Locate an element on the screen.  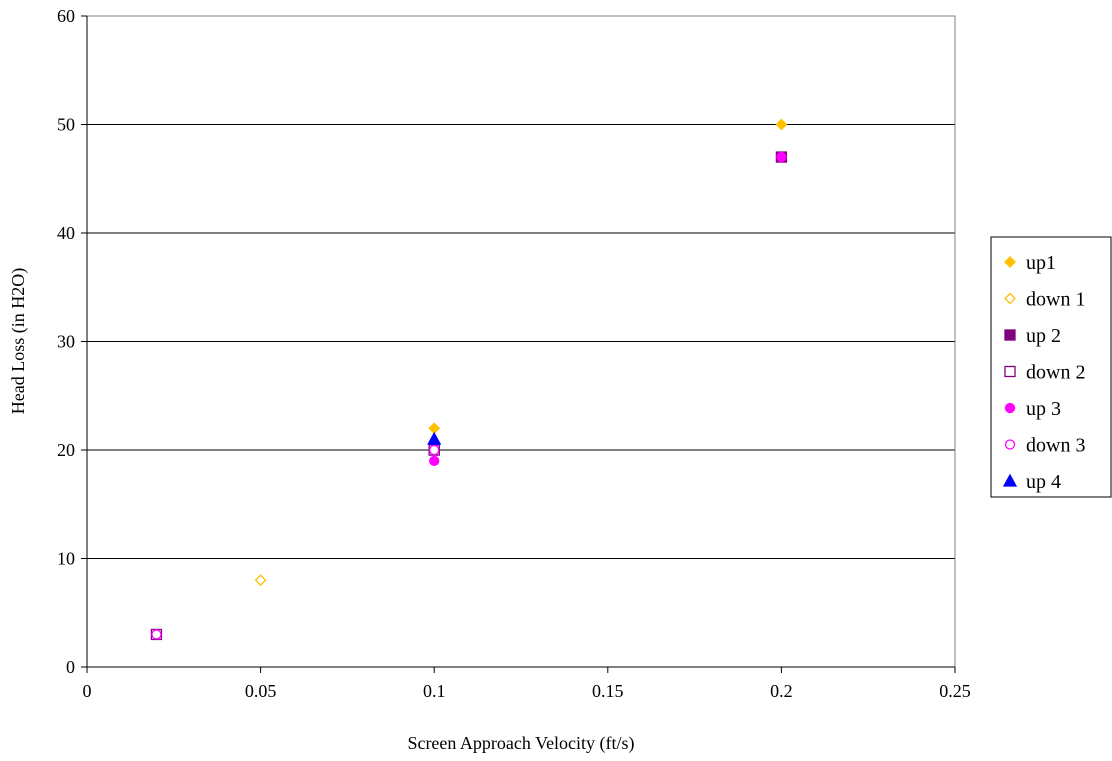
y-axis-title: Head Loss (in H2O) is located at coordinates (18, 341).